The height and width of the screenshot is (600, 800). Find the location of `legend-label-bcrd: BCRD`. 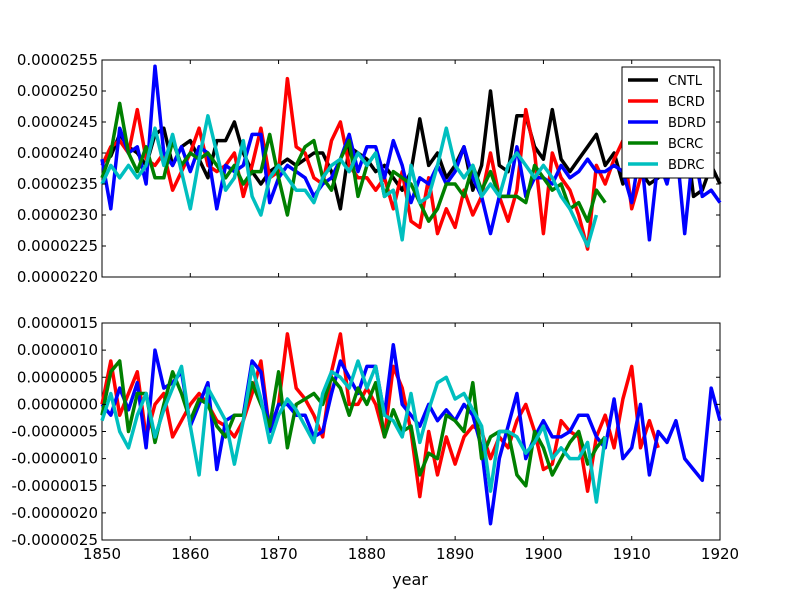

legend-label-bcrd: BCRD is located at coordinates (686, 102).